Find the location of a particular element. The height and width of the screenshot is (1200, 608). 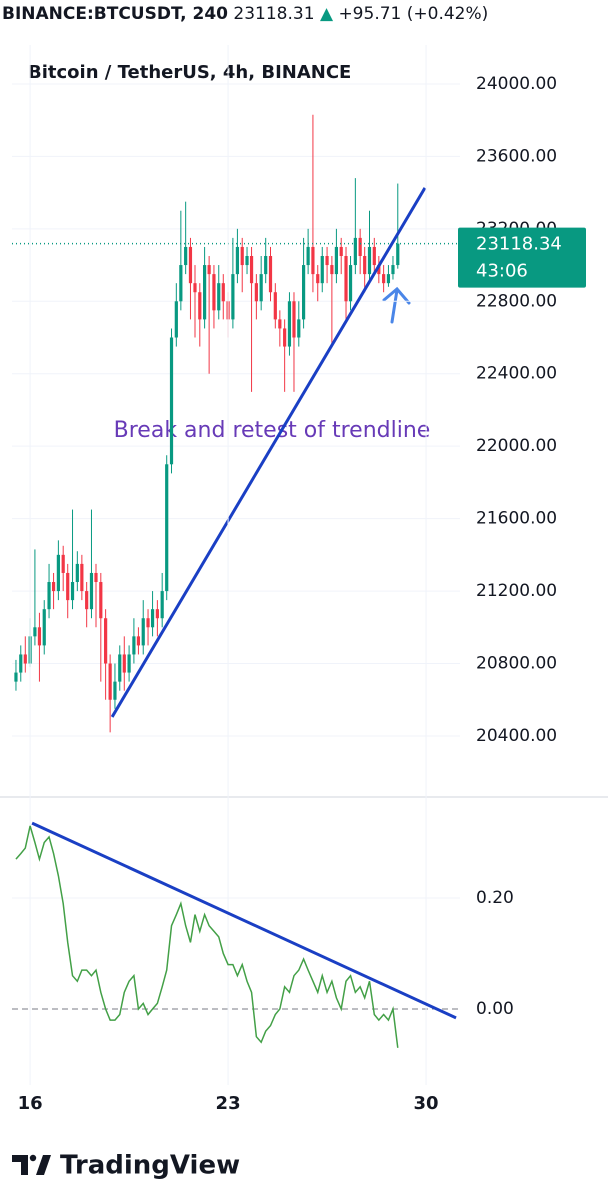

indicator-line is located at coordinates (207, 936).